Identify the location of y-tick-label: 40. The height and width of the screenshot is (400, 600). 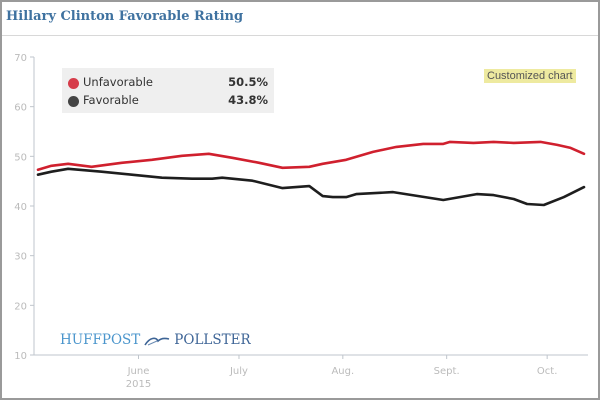
(20, 207).